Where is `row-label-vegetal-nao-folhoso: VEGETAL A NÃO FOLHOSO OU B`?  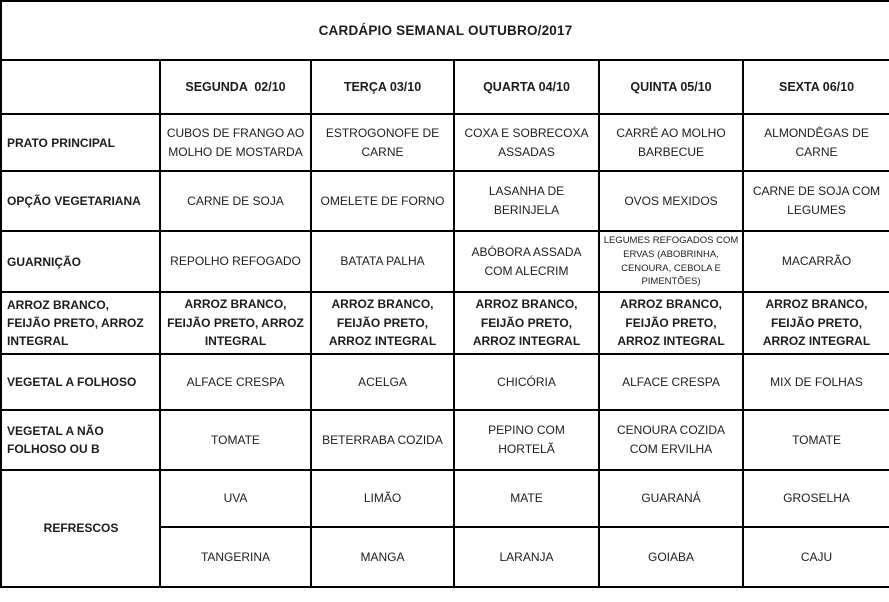
row-label-vegetal-nao-folhoso: VEGETAL A NÃO FOLHOSO OU B is located at coordinates (80, 439).